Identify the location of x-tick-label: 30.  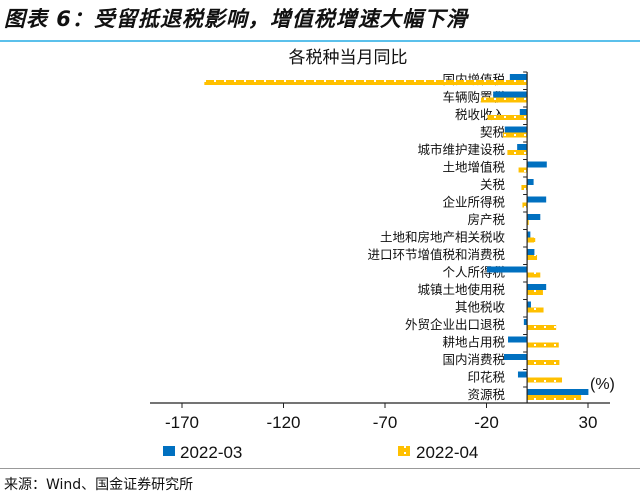
(588, 422).